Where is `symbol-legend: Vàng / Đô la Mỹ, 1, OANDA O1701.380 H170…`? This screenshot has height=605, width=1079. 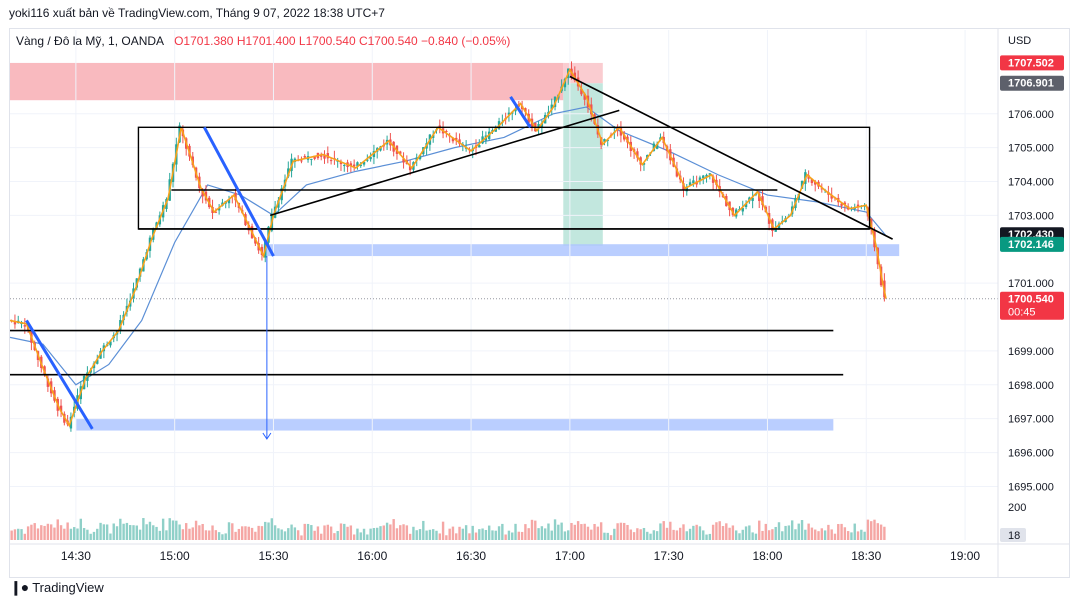
symbol-legend: Vàng / Đô la Mỹ, 1, OANDA O1701.380 H170… is located at coordinates (263, 41).